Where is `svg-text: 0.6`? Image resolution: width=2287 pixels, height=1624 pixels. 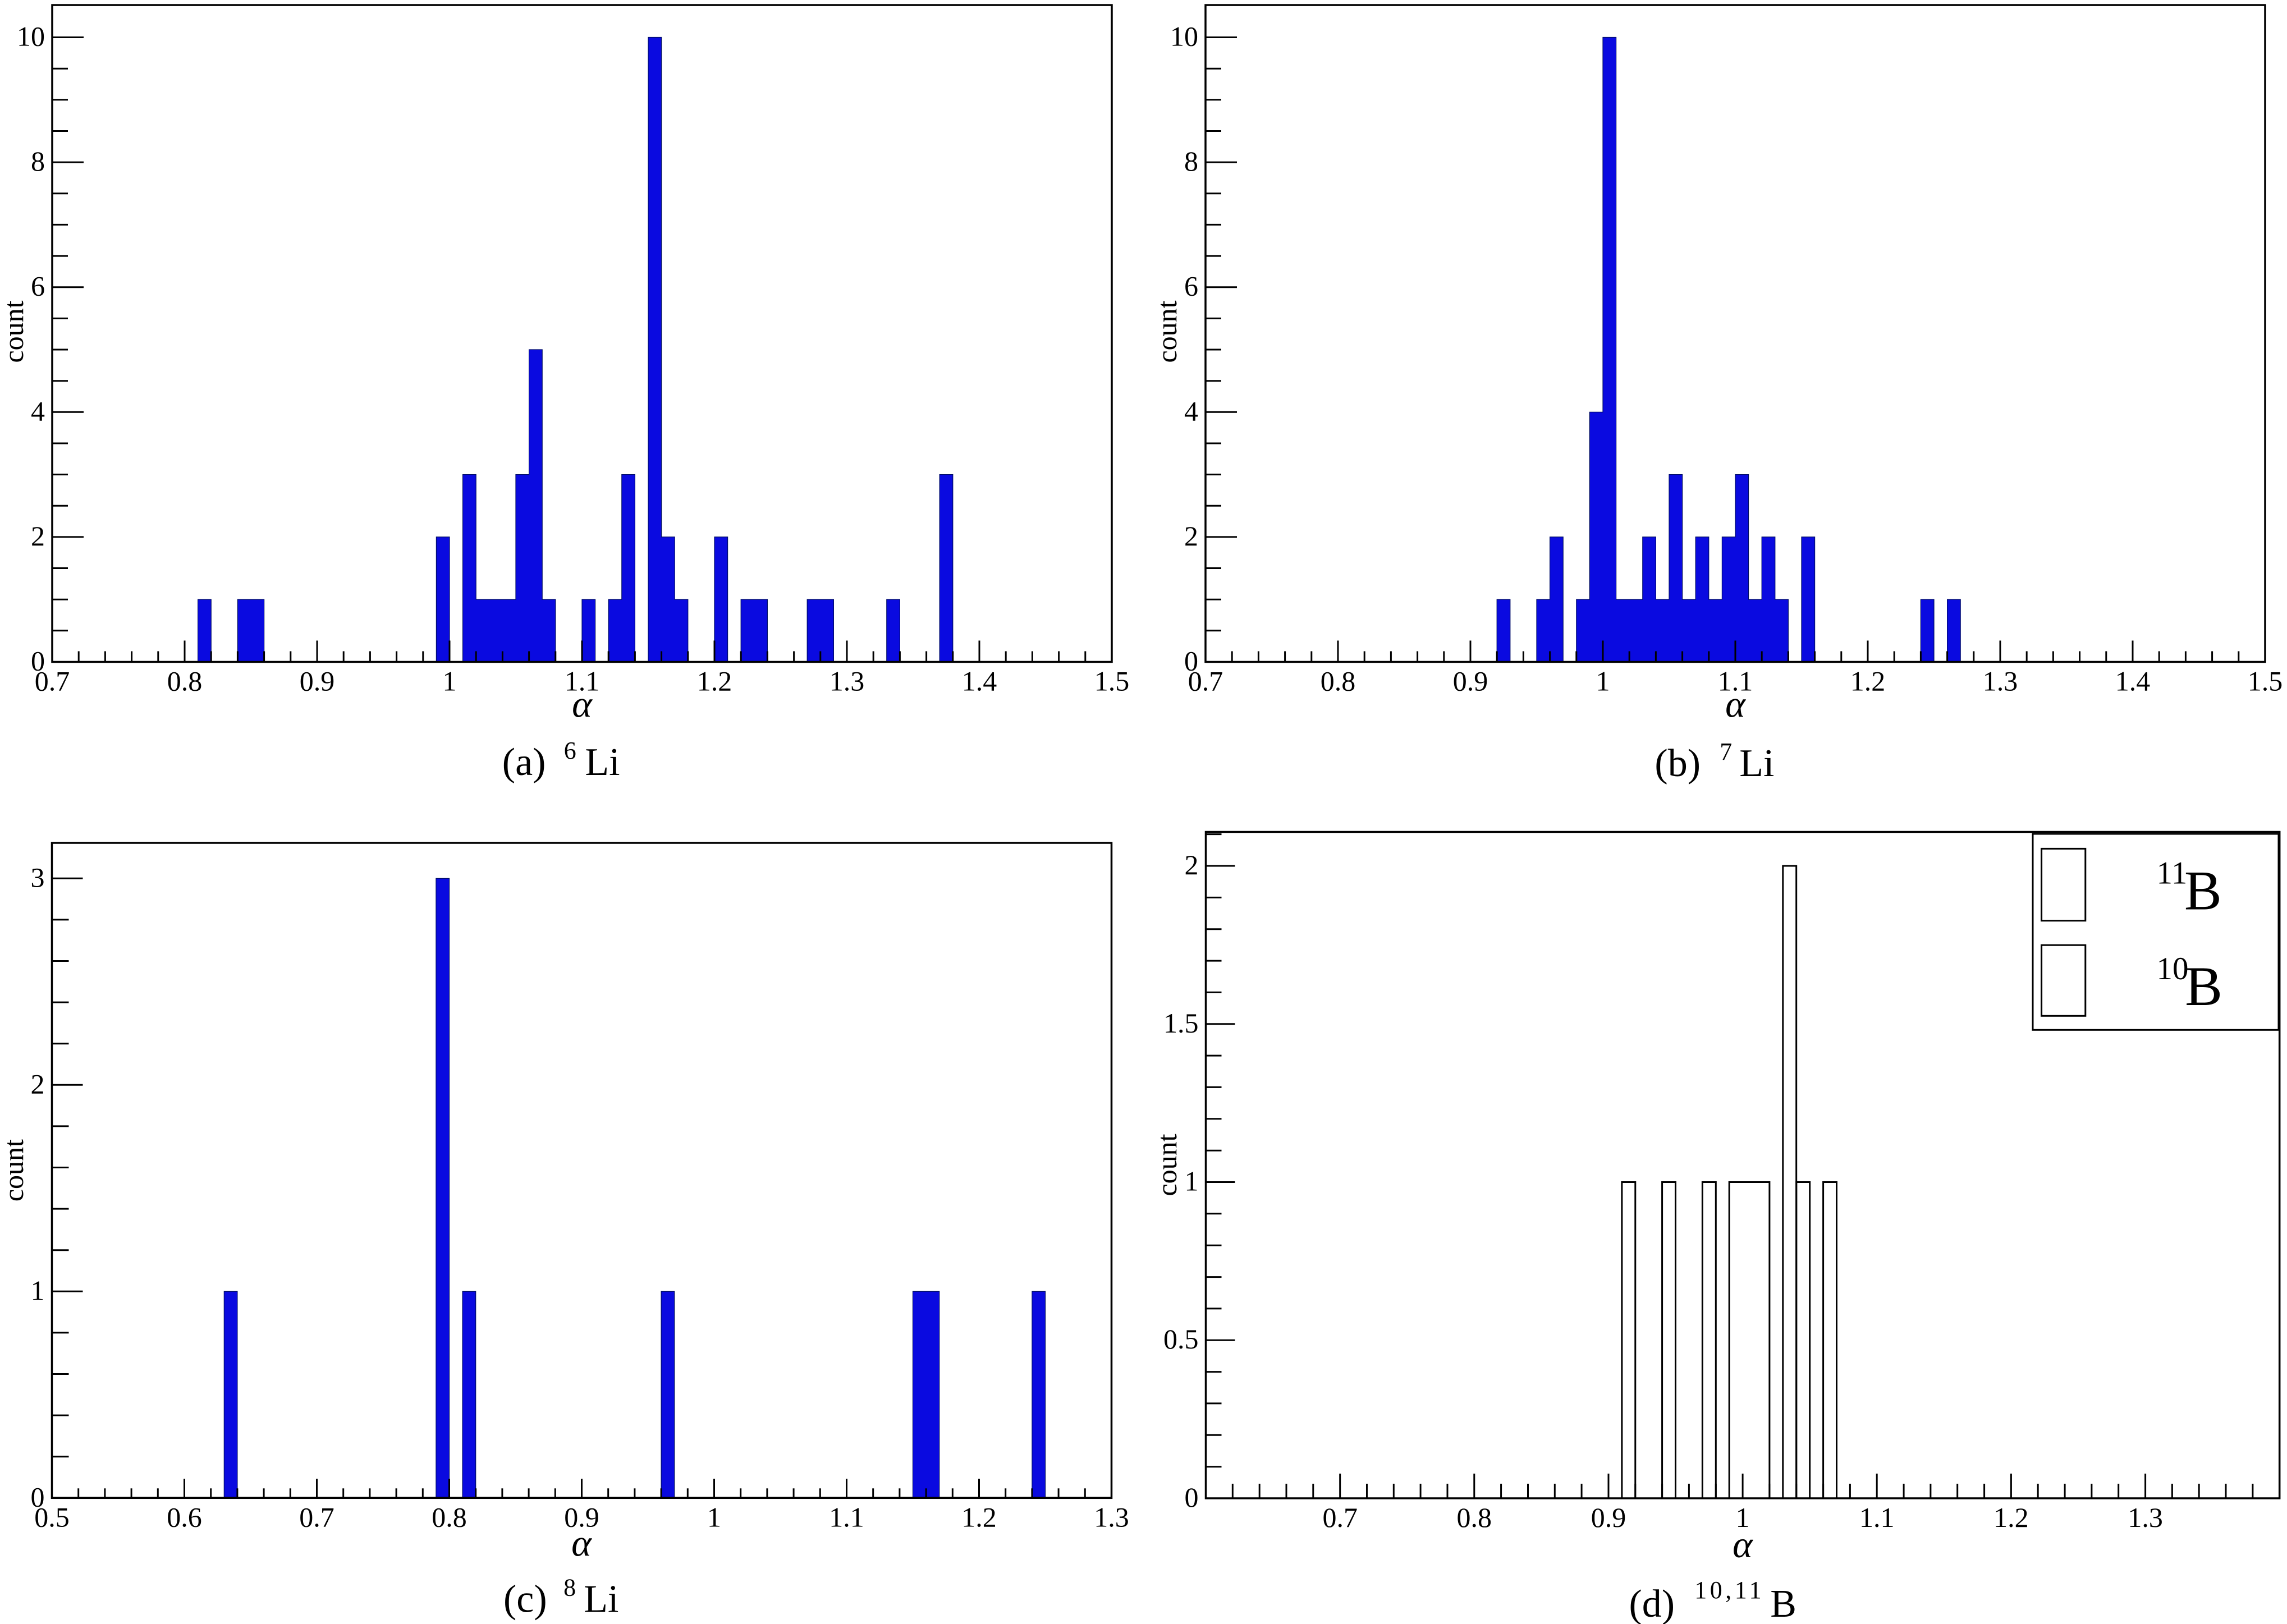 svg-text: 0.6 is located at coordinates (184, 1517).